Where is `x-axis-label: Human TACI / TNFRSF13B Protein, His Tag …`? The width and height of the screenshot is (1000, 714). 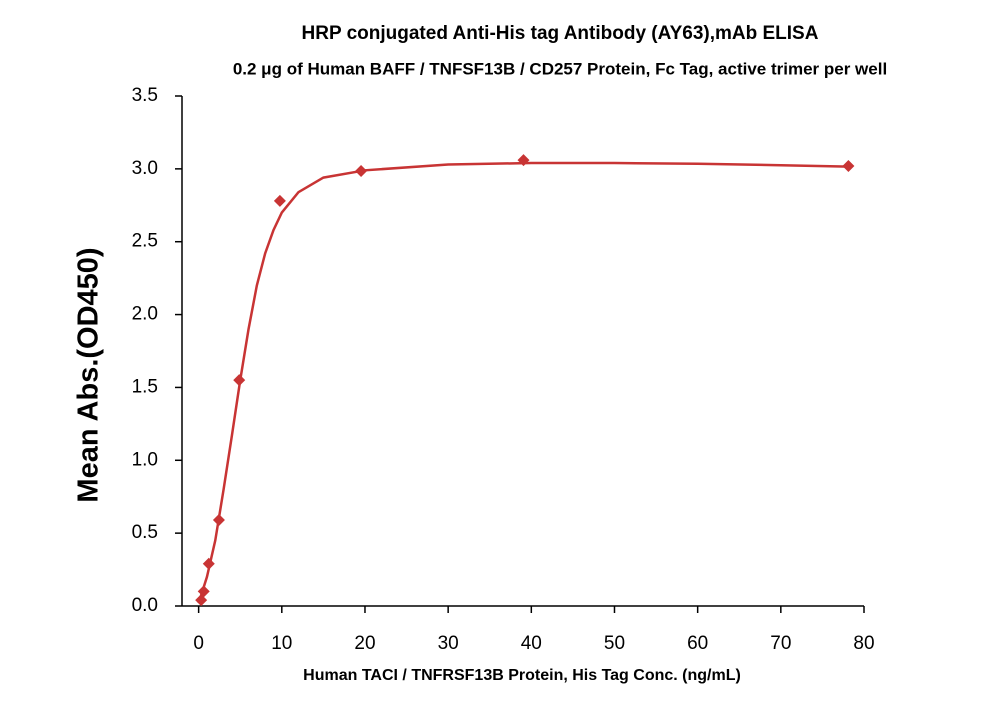 x-axis-label: Human TACI / TNFRSF13B Protein, His Tag … is located at coordinates (522, 675).